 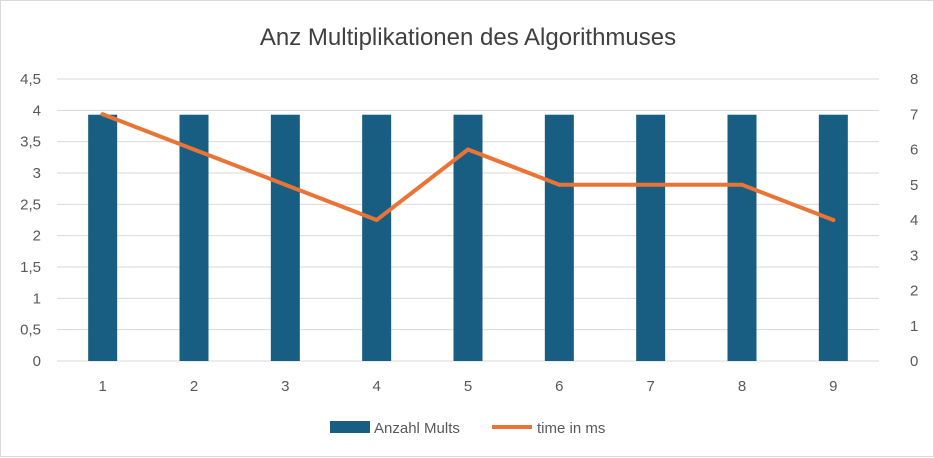 I want to click on y-left-tick-label: 2,5, so click(x=30, y=204).